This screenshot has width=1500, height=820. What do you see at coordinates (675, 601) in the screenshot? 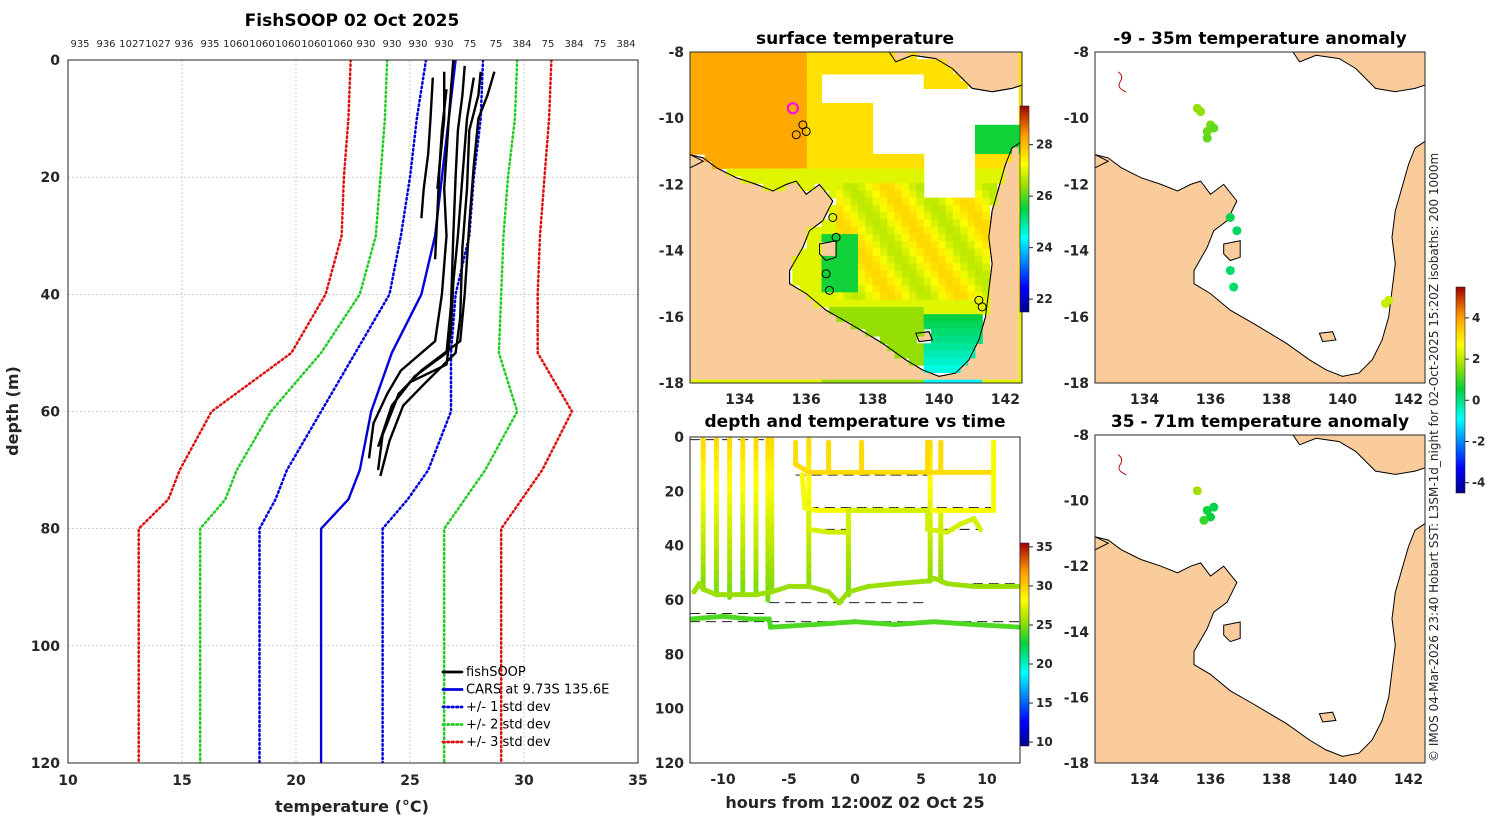
I see `time-series-y-tick: 60` at bounding box center [675, 601].